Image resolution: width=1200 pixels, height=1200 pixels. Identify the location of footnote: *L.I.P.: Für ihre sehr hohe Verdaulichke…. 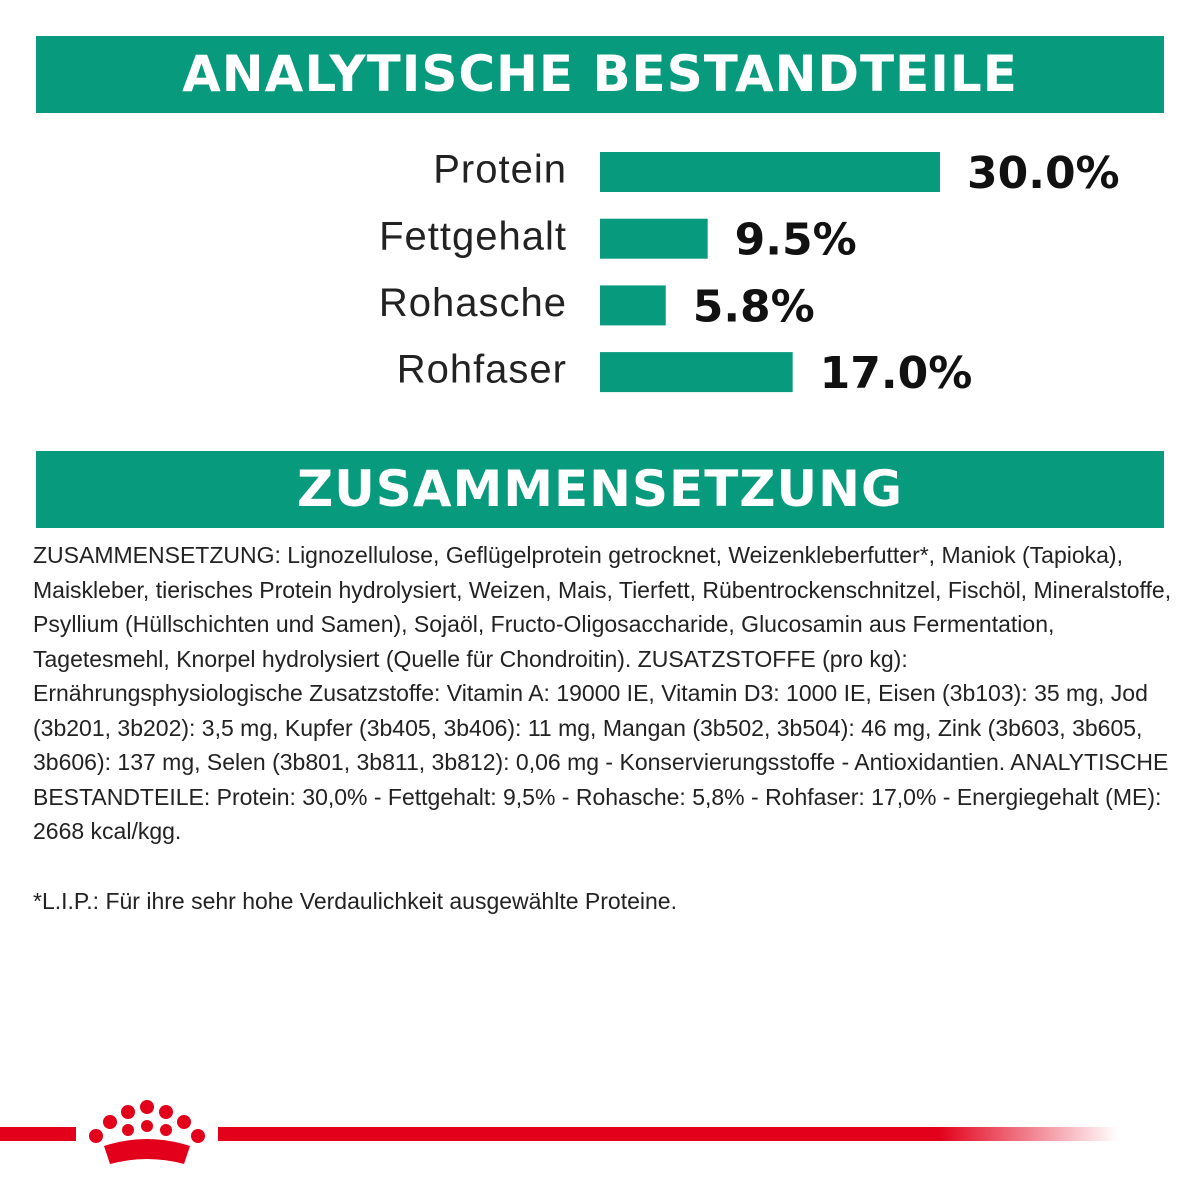
(355, 901).